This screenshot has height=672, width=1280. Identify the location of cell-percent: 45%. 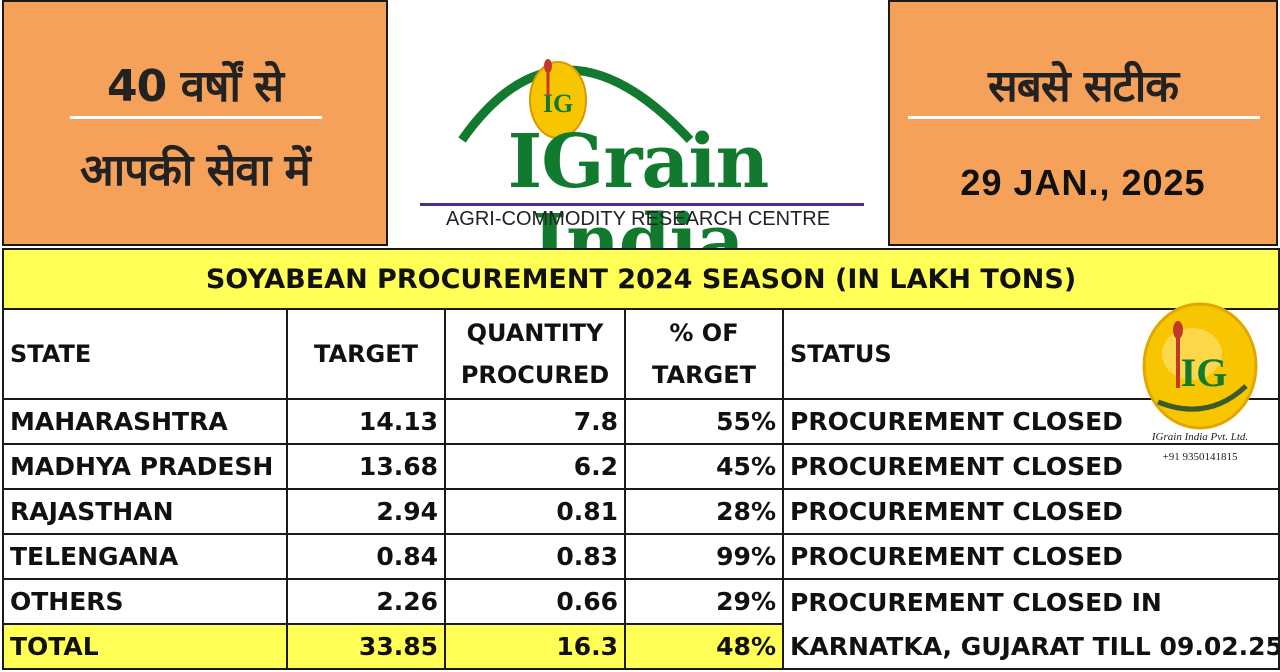
(704, 466).